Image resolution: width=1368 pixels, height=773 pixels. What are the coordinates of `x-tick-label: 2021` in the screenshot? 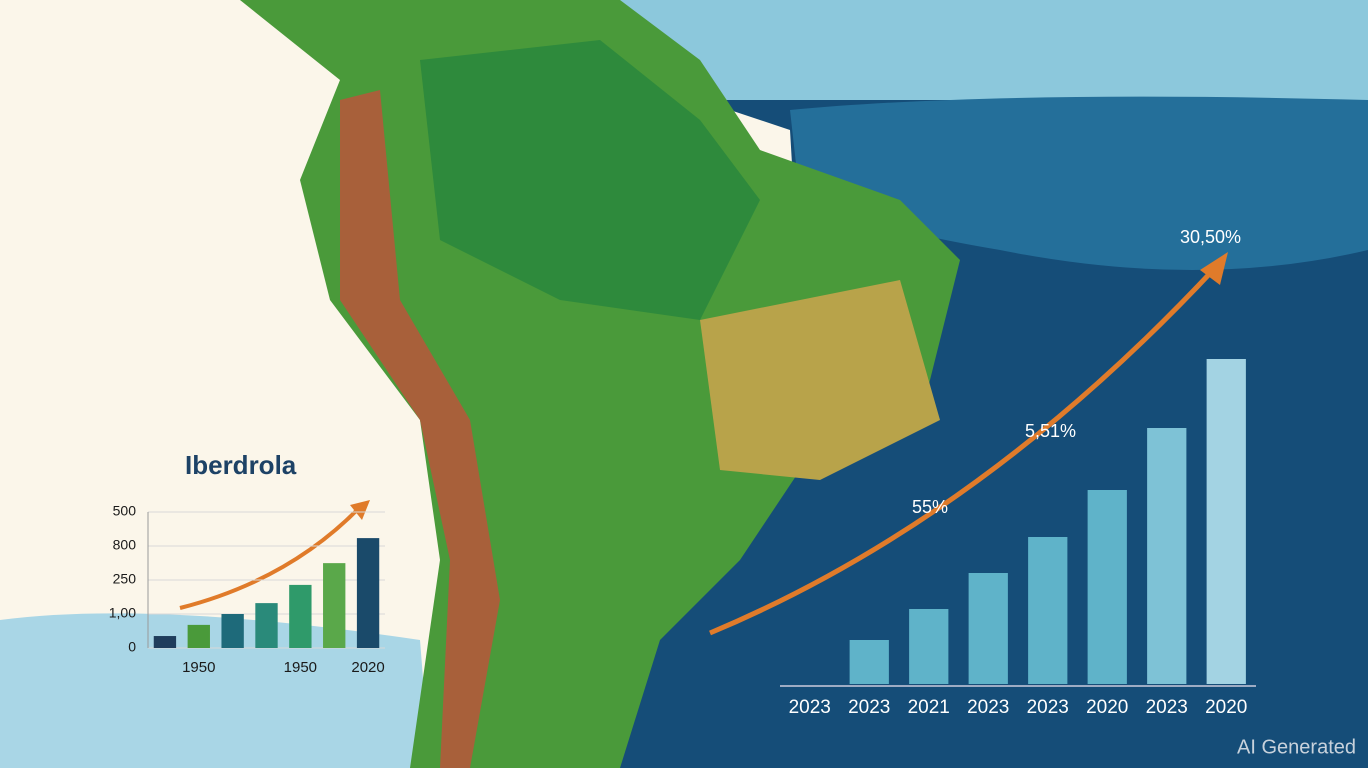 It's located at (929, 707).